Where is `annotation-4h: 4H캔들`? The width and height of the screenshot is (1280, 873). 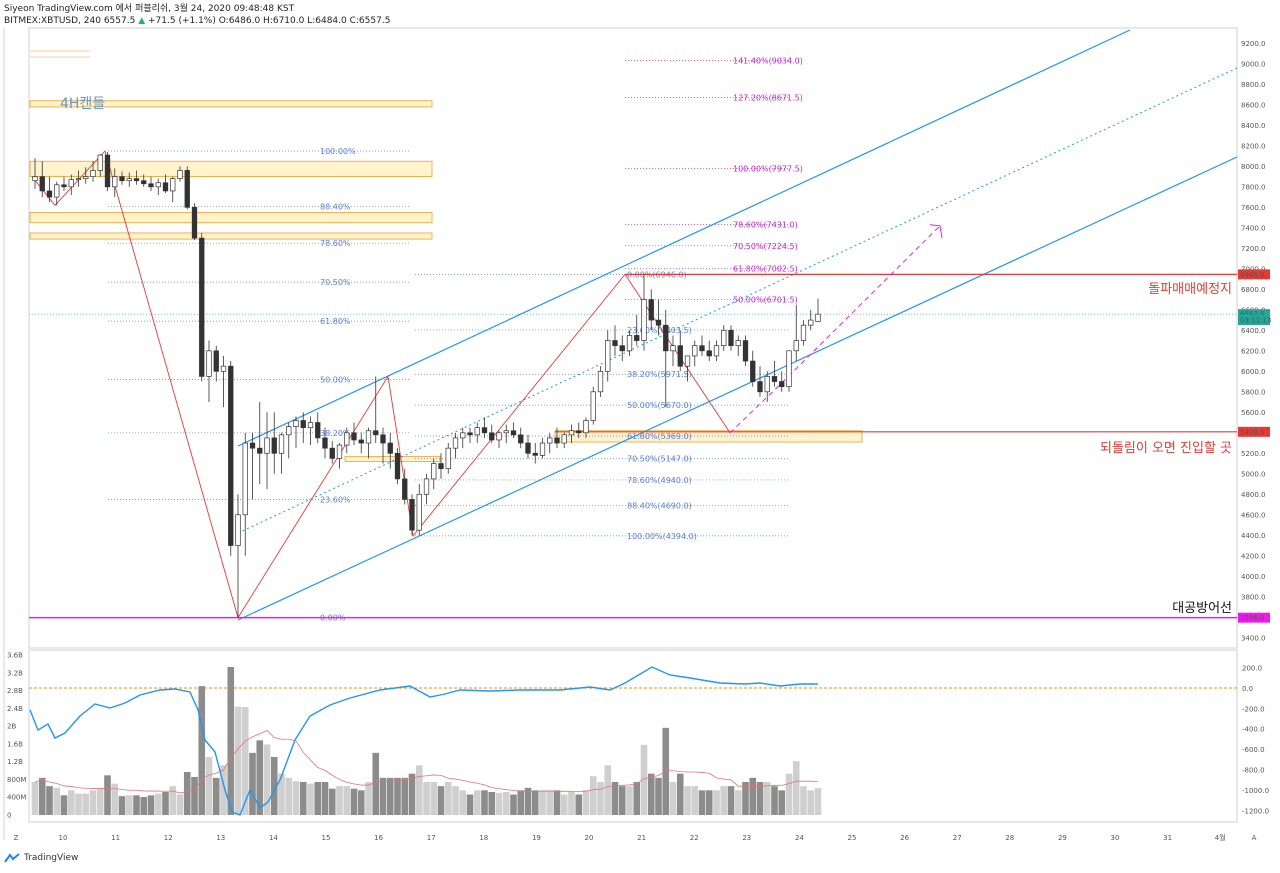 annotation-4h: 4H캔들 is located at coordinates (82, 104).